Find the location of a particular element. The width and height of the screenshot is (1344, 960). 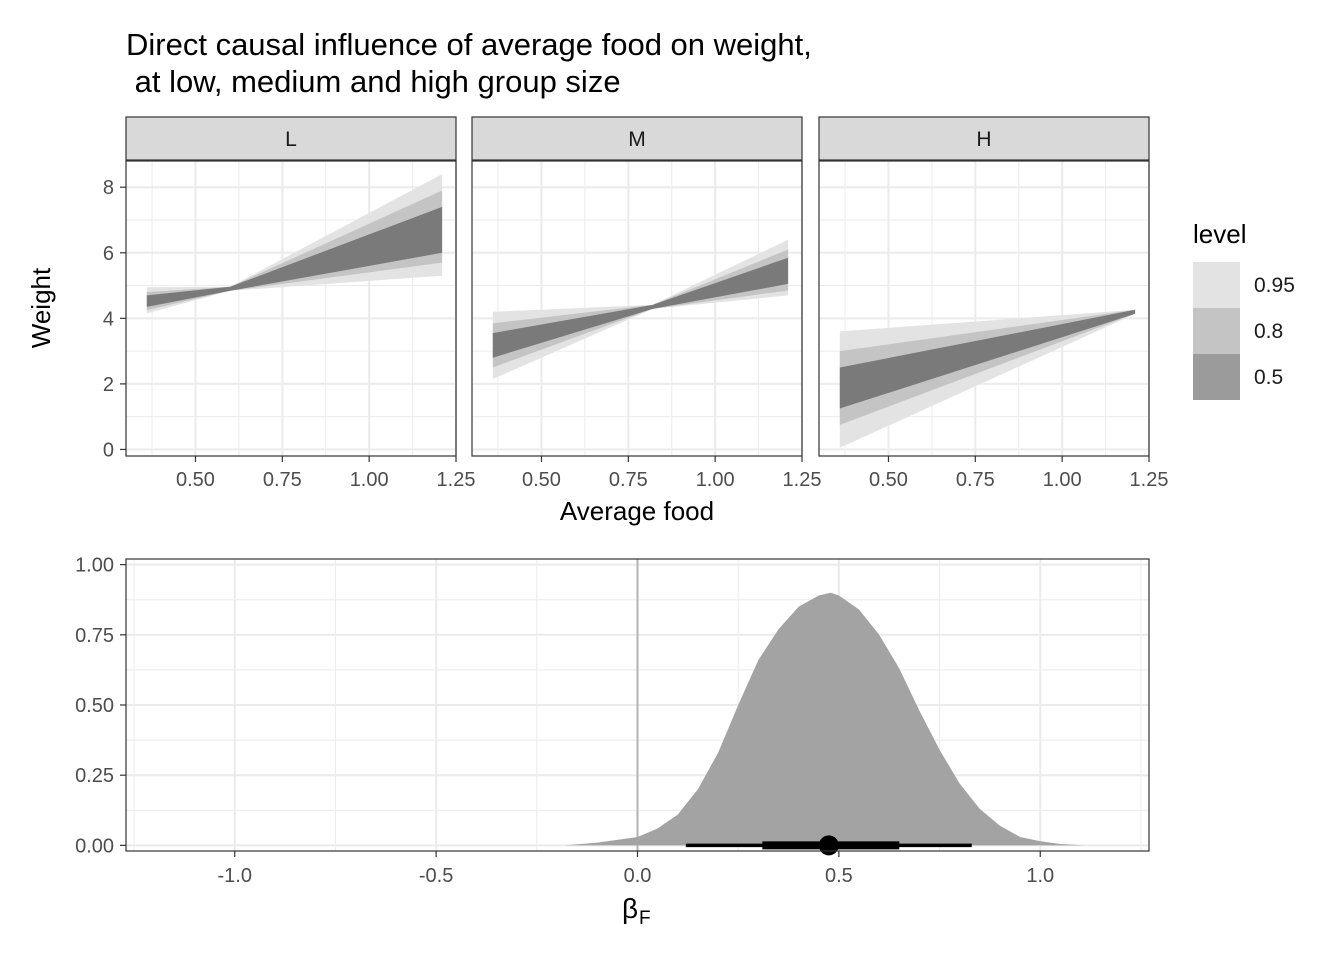

y-tick-label: 1.00 is located at coordinates (94, 566).